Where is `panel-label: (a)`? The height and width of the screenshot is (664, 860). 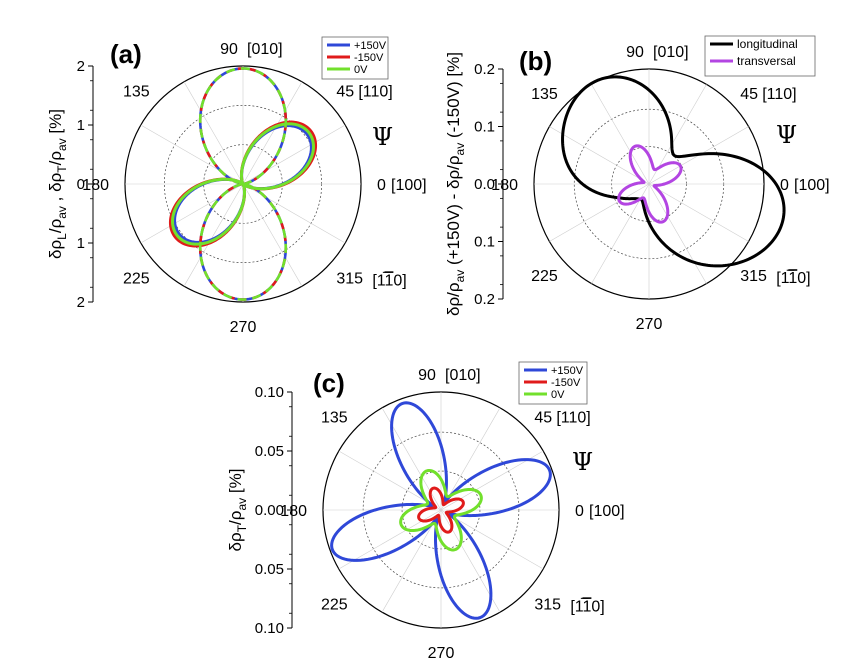 panel-label: (a) is located at coordinates (126, 54).